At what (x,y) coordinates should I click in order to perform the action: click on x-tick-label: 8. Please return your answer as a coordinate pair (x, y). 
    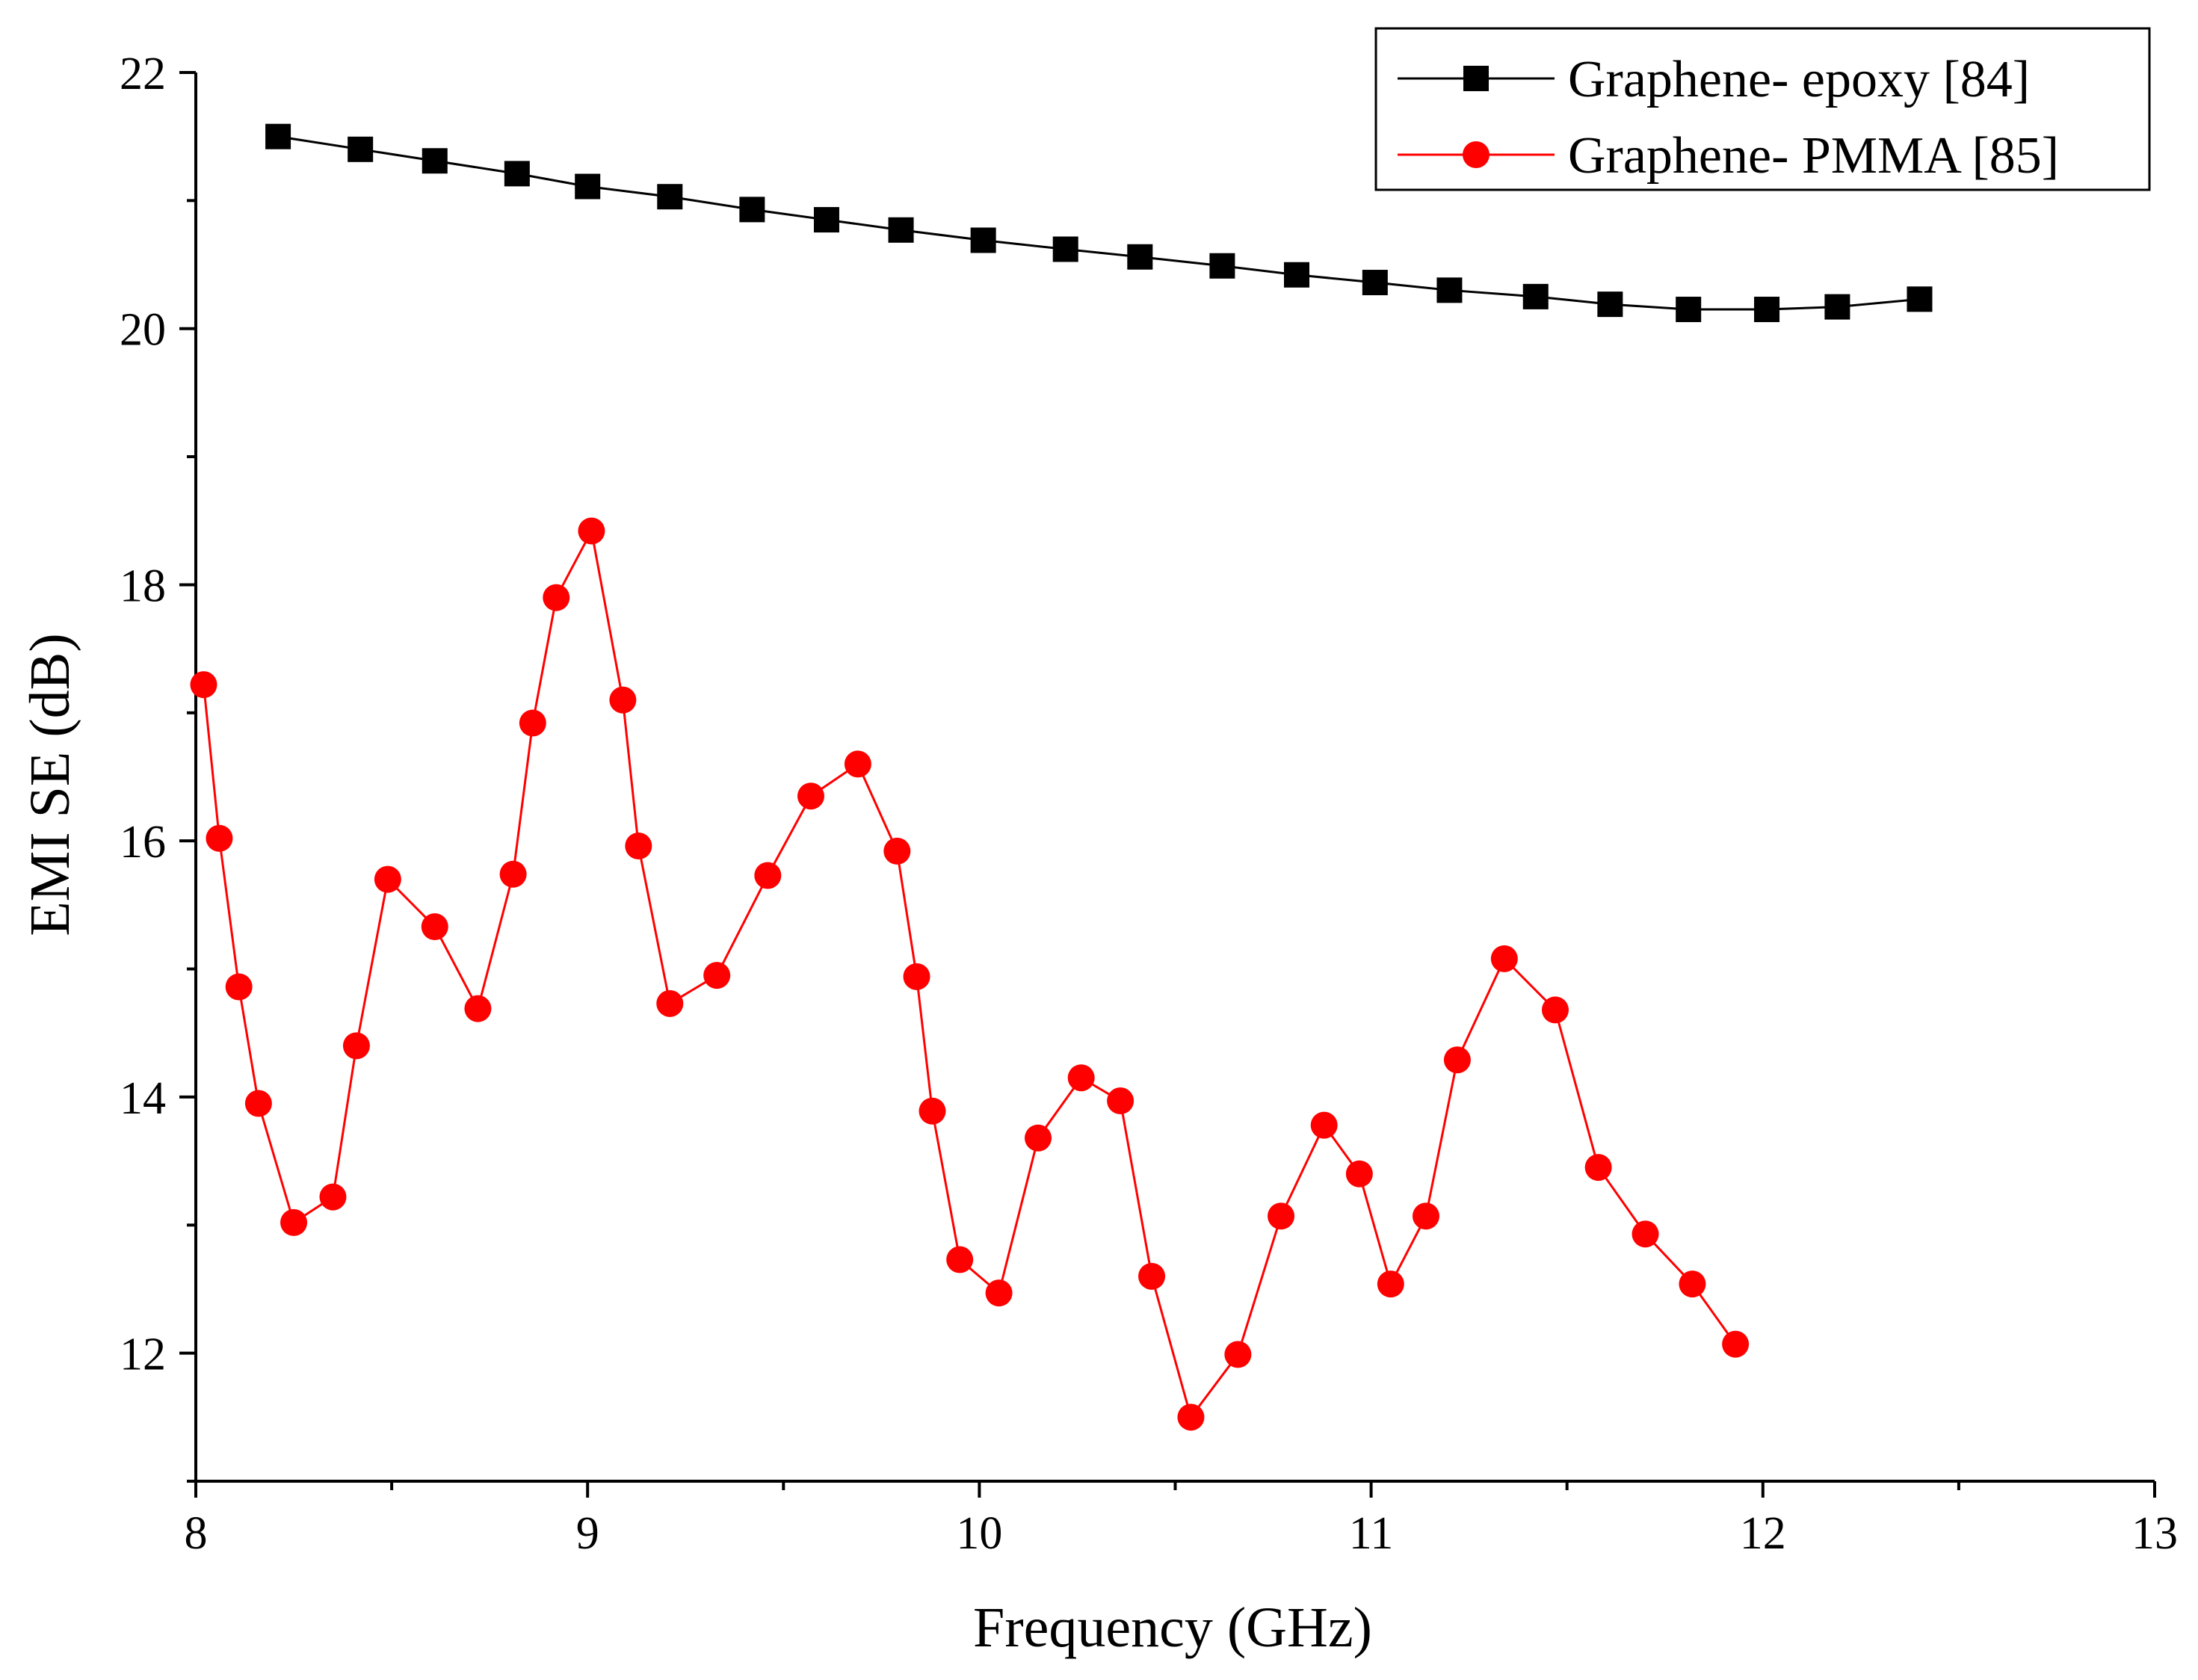
    Looking at the image, I should click on (196, 1533).